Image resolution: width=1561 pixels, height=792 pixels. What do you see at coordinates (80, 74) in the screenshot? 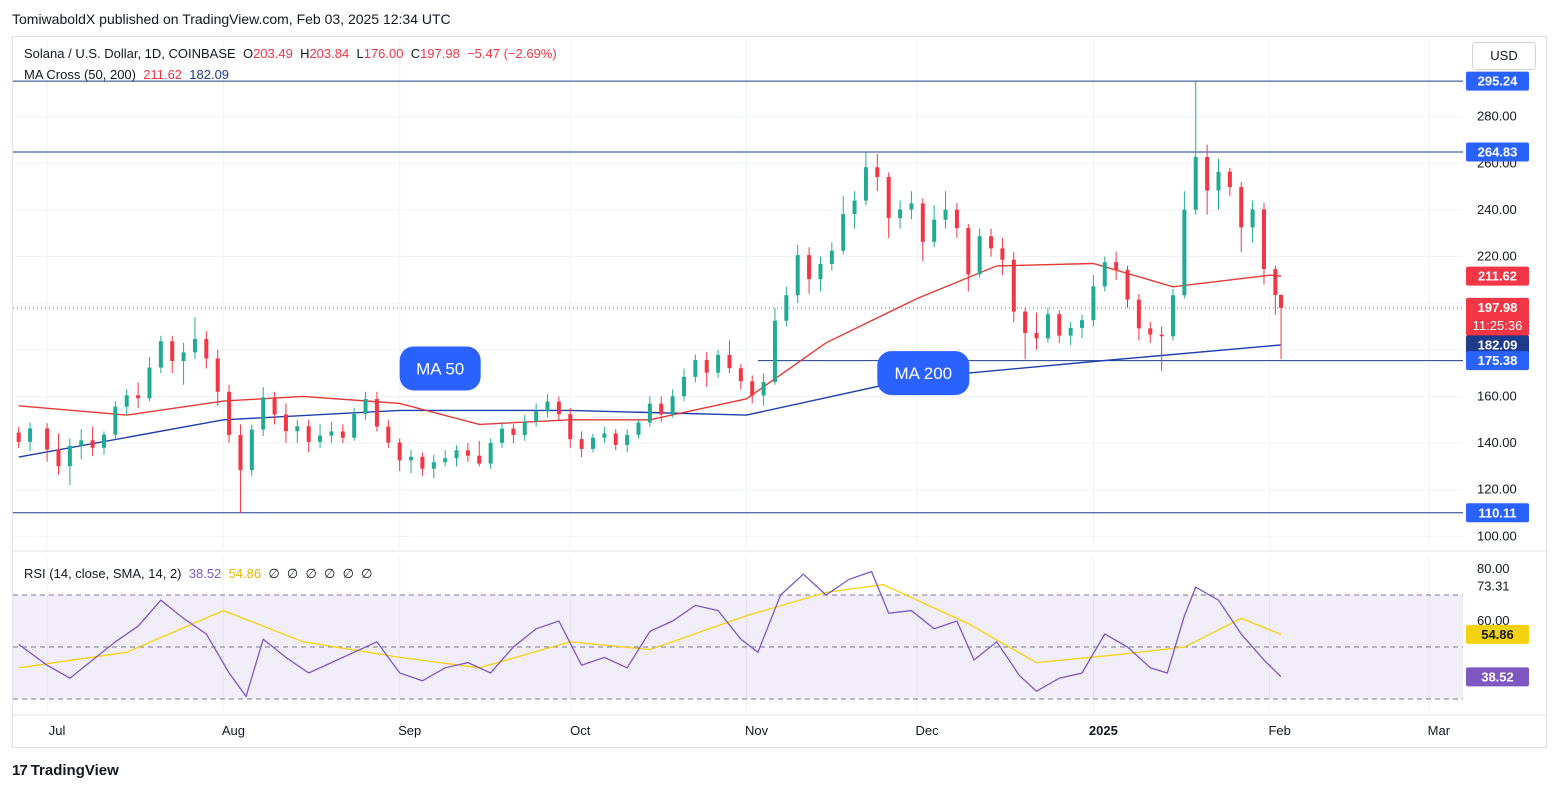
I see `ma-label: MA Cross (50, 200)` at bounding box center [80, 74].